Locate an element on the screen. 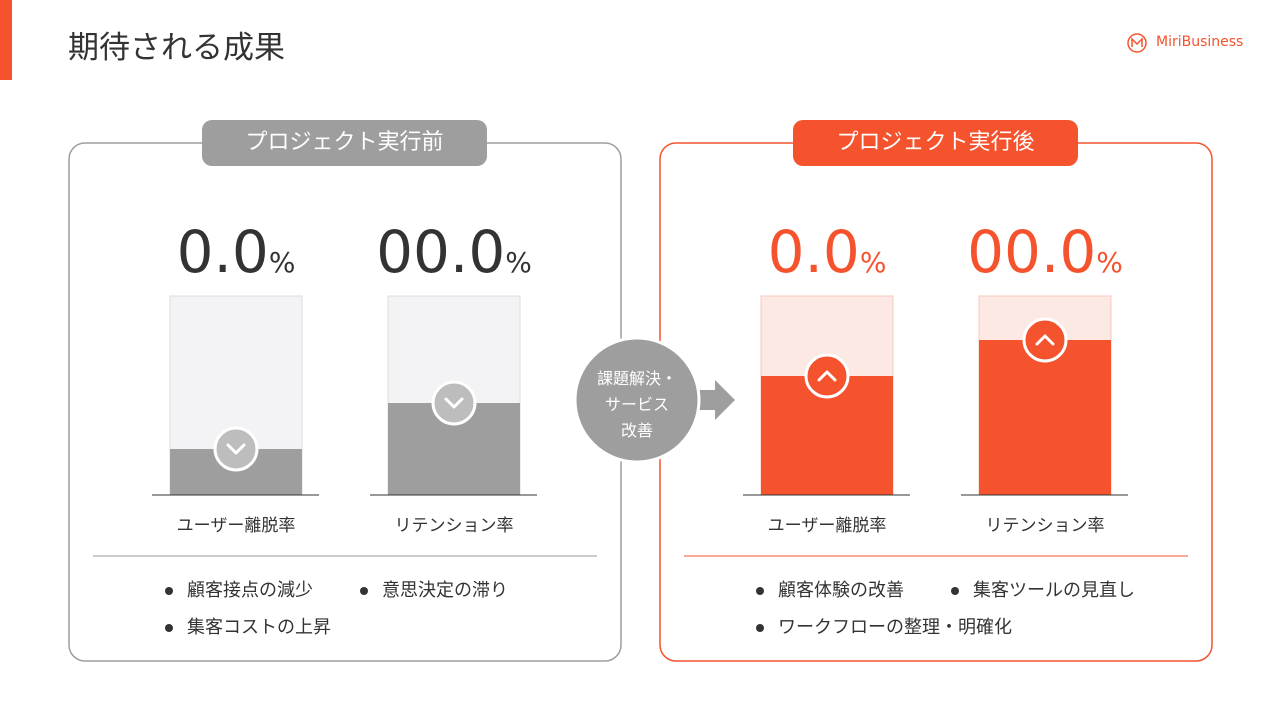  panel-label: プロジェクト実行後 is located at coordinates (935, 143).